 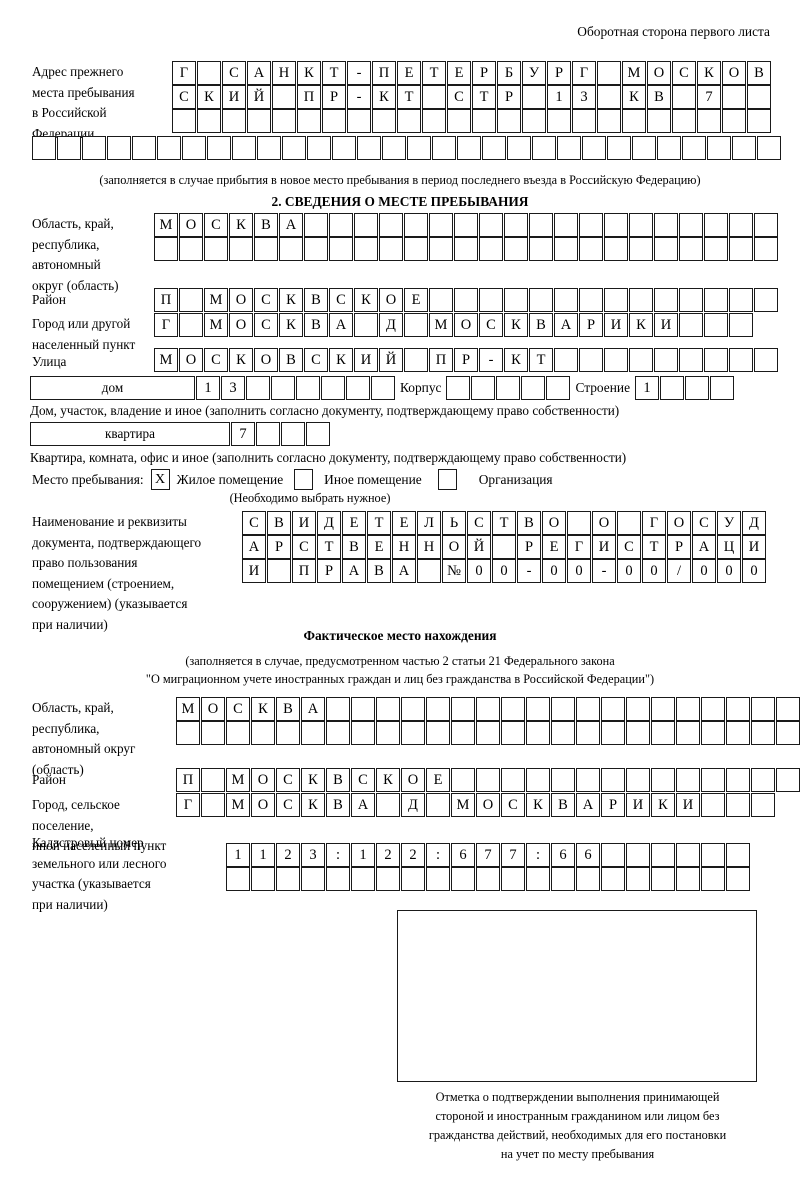 What do you see at coordinates (488, 733) in the screenshot?
I see `actual-region-row` at bounding box center [488, 733].